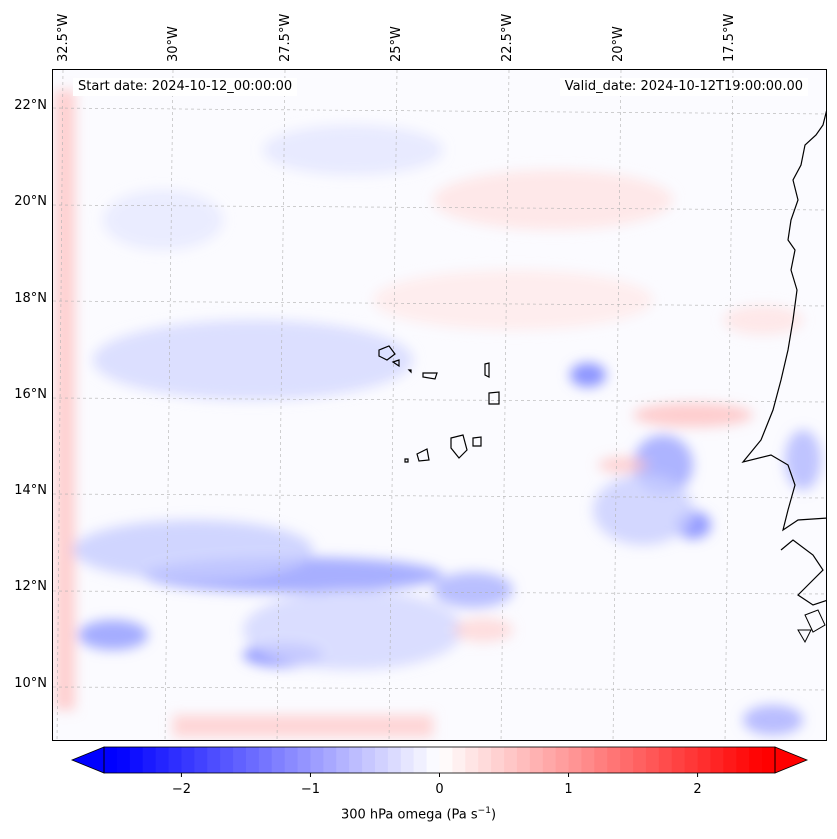 The height and width of the screenshot is (839, 837). Describe the element at coordinates (439, 789) in the screenshot. I see `colorbar-tick-label: 0` at that location.